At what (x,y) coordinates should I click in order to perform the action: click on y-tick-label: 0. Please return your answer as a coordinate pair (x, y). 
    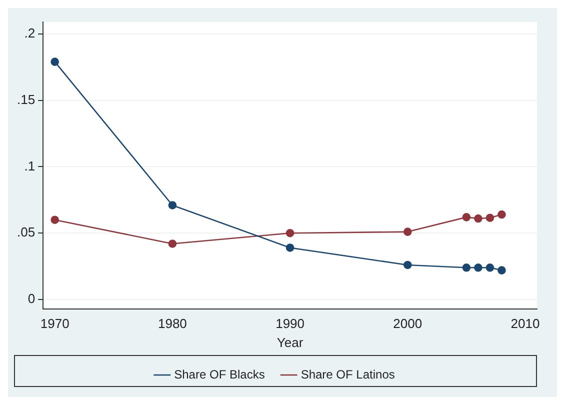
    Looking at the image, I should click on (32, 298).